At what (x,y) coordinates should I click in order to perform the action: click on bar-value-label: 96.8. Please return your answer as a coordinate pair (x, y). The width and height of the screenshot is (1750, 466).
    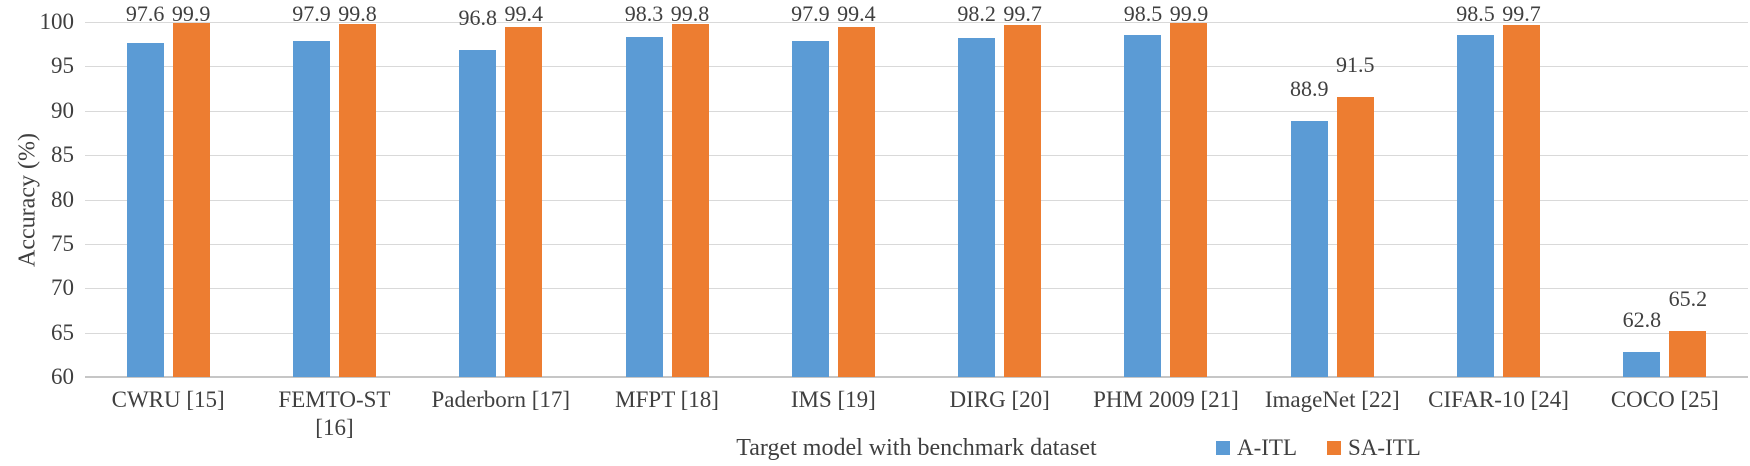
    Looking at the image, I should click on (477, 18).